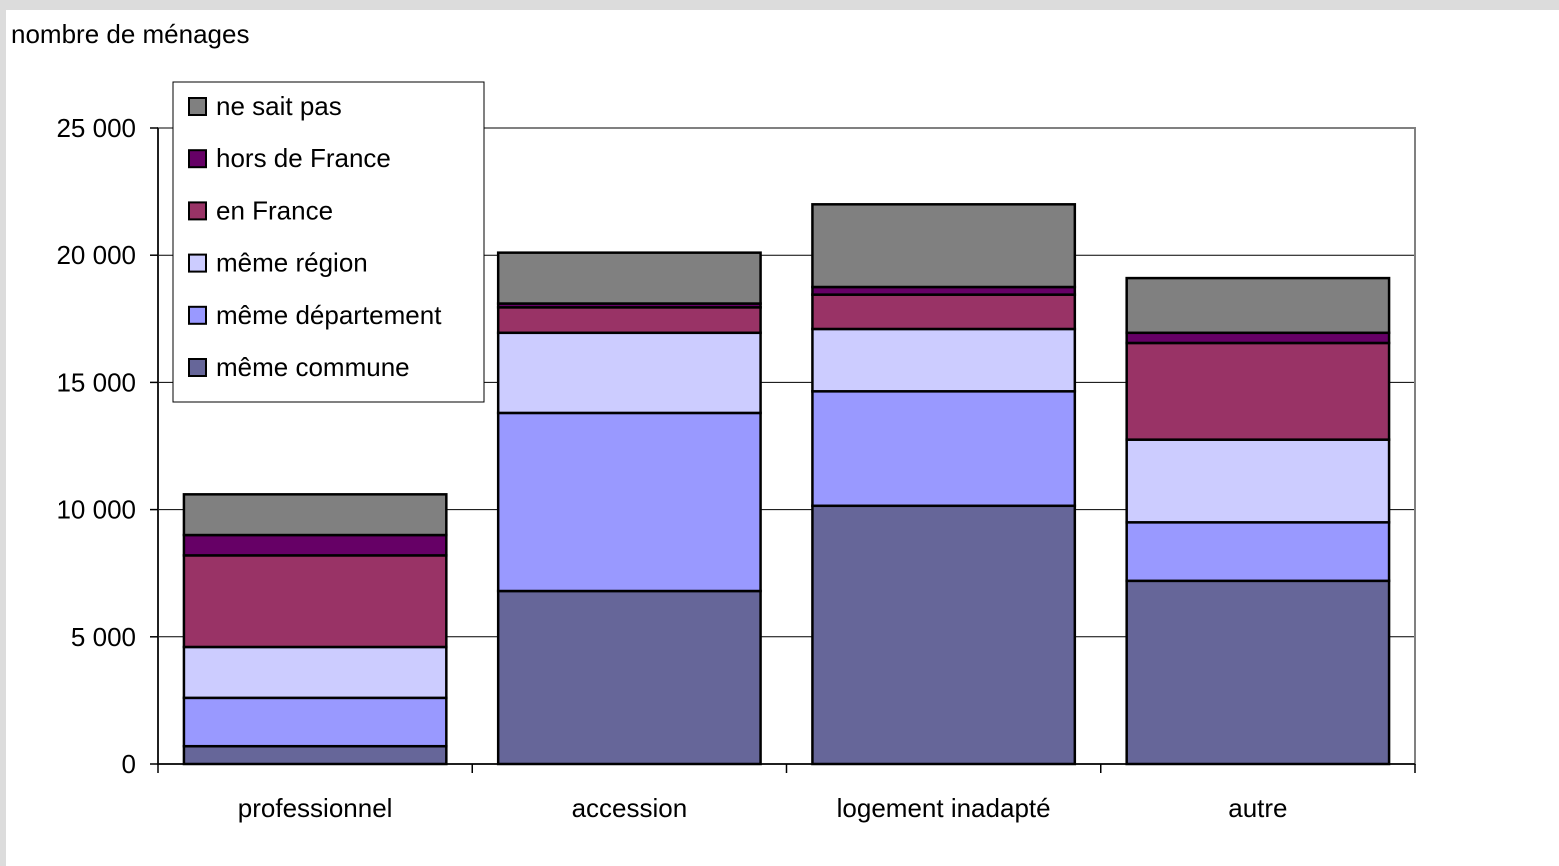  Describe the element at coordinates (279, 106) in the screenshot. I see `legend-label: ne sait pas` at that location.